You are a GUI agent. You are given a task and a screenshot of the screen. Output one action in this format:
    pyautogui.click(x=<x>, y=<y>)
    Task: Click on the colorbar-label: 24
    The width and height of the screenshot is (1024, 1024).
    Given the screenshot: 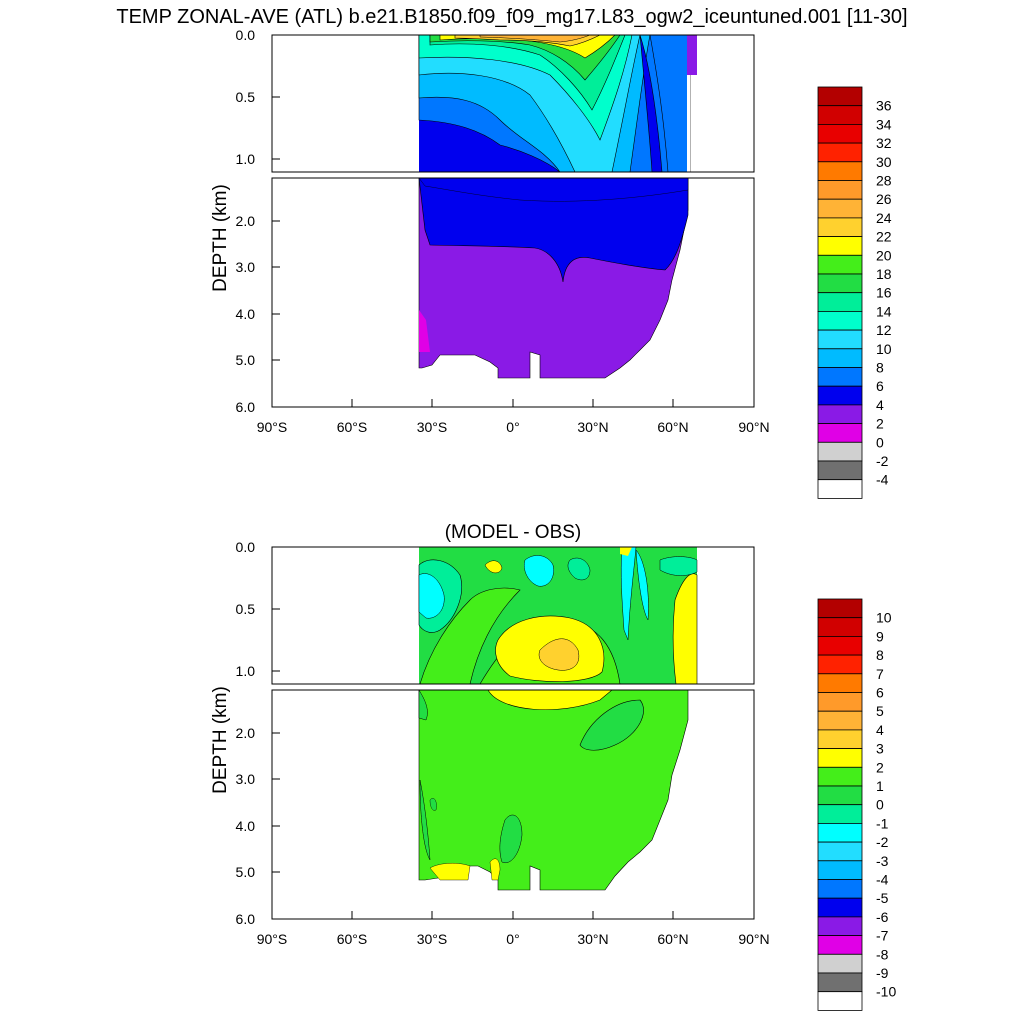 What is the action you would take?
    pyautogui.click(x=884, y=218)
    